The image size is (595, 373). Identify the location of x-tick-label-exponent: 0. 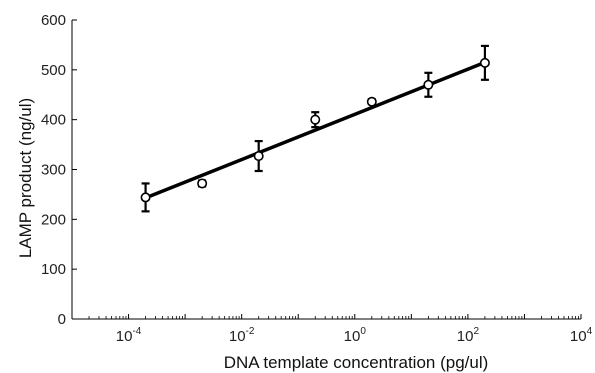
(363, 331).